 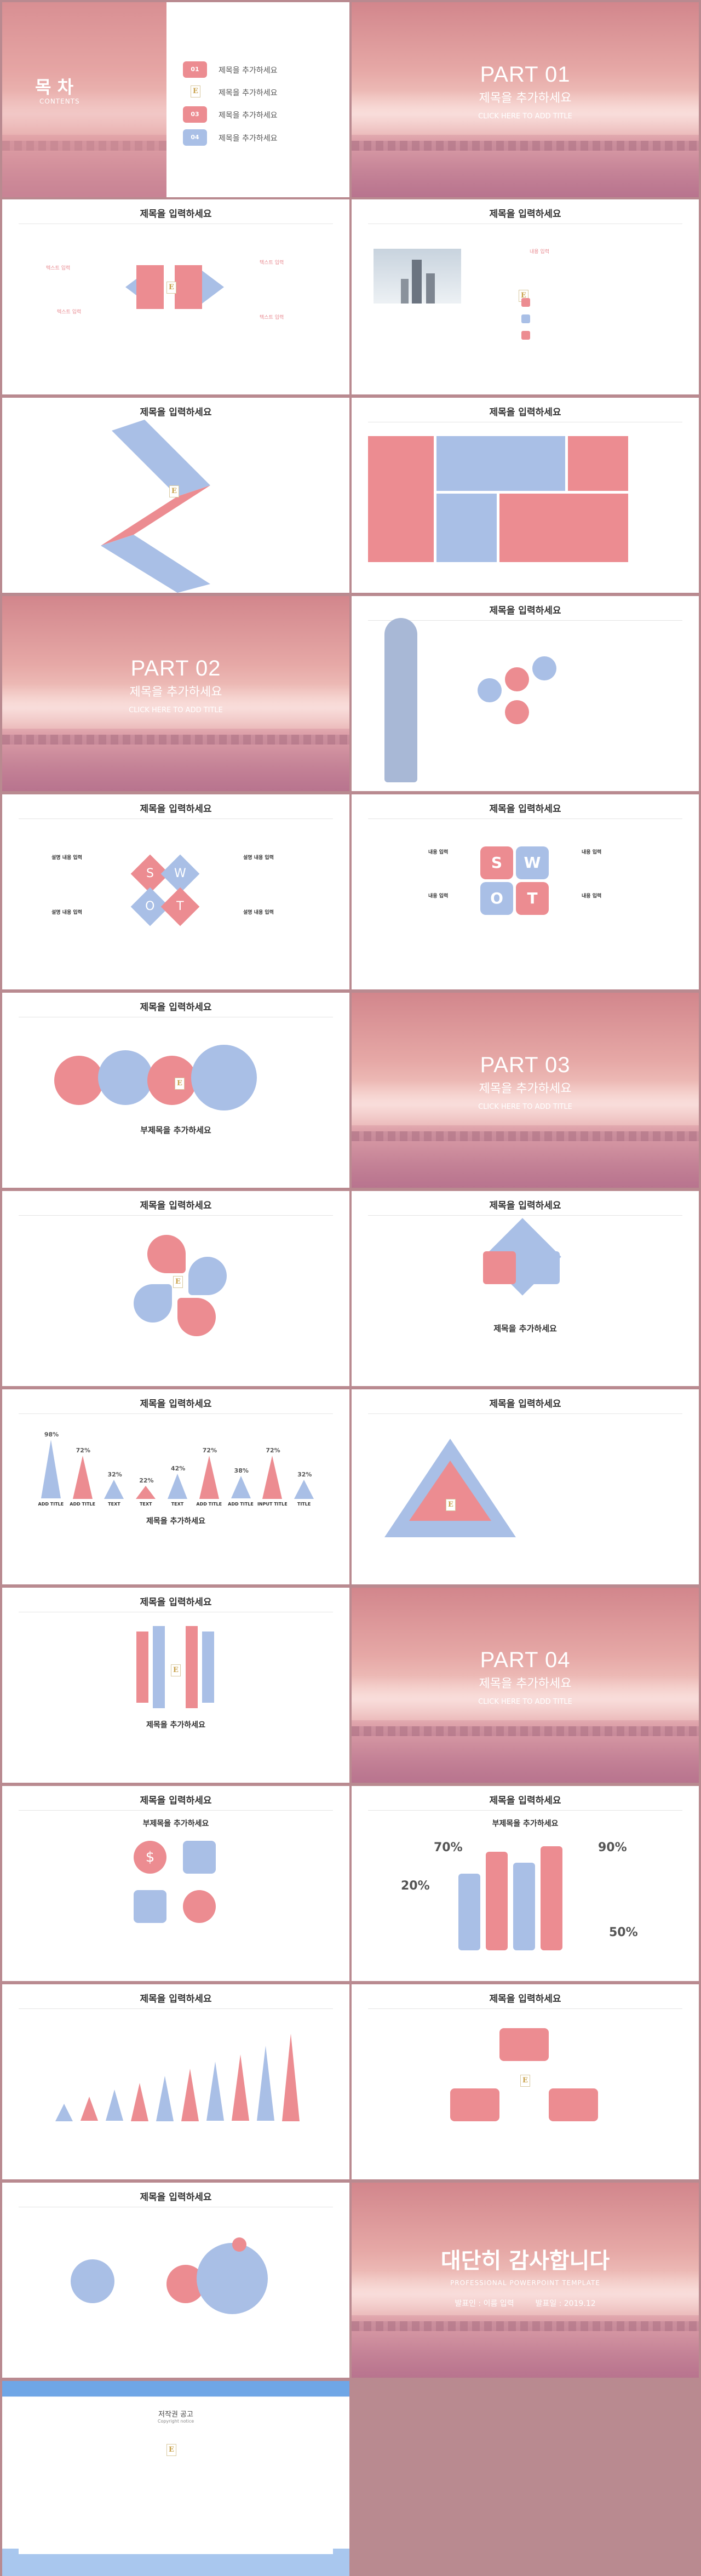 What do you see at coordinates (175, 1288) in the screenshot?
I see `slide-petals: 제목을 입력하세요 E` at bounding box center [175, 1288].